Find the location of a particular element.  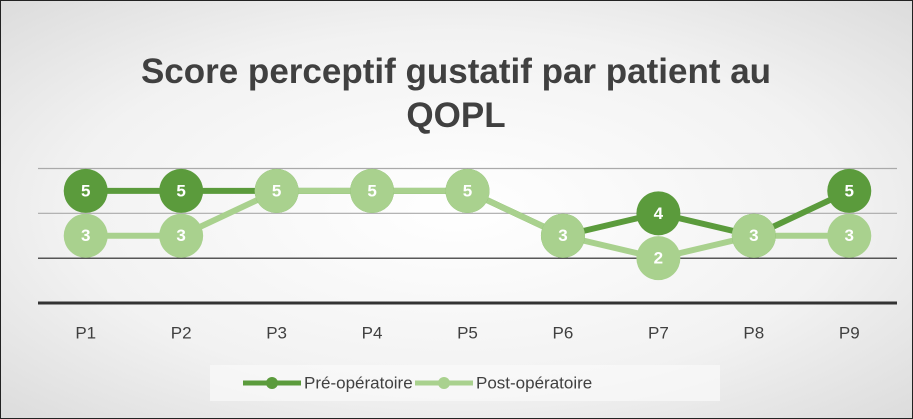

x-tick-label: P8 is located at coordinates (753, 332).